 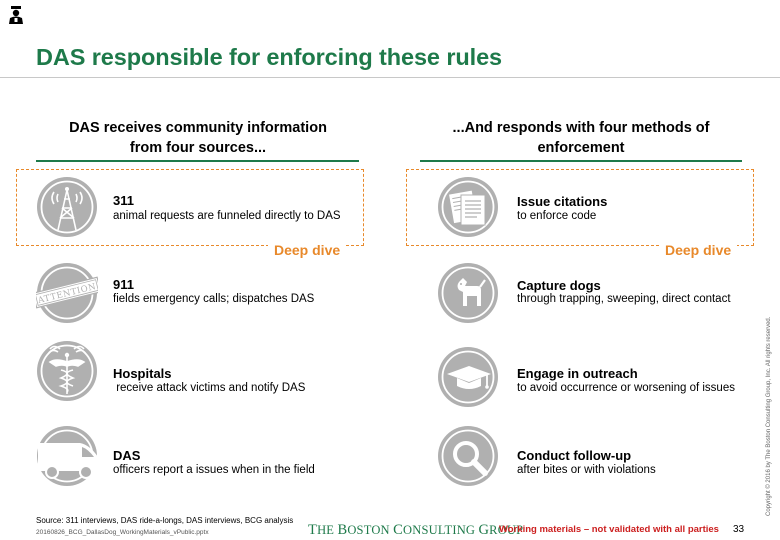 What do you see at coordinates (468, 377) in the screenshot?
I see `graduation-cap-icon` at bounding box center [468, 377].